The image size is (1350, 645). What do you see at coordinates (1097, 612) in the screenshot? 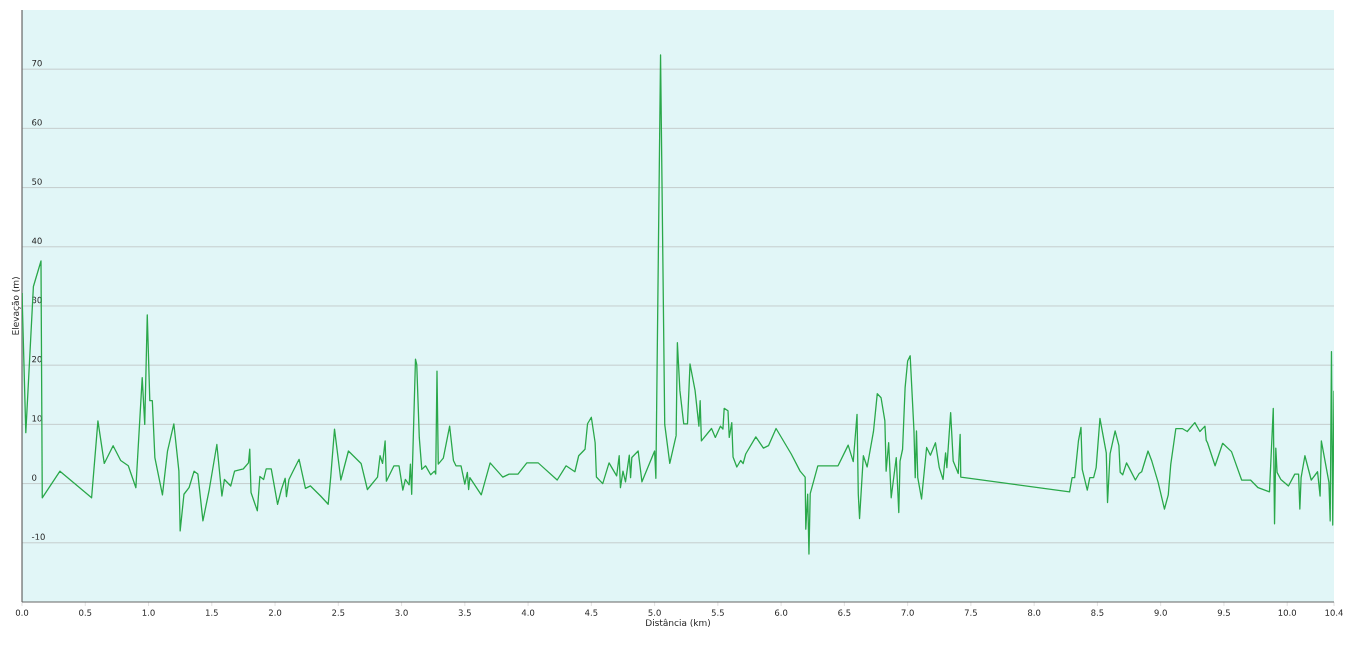
I see `x-tick-label: 8.5` at bounding box center [1097, 612].